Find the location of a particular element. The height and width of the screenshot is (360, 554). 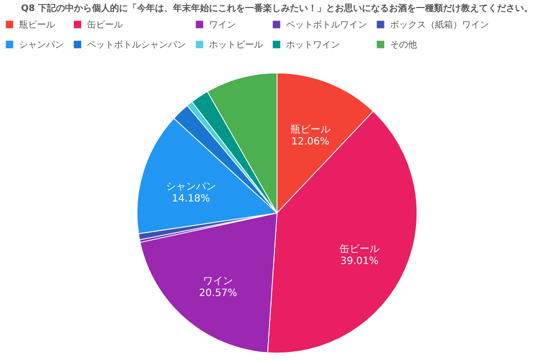

legend-label: ボックス（紙箱）ワイン is located at coordinates (439, 25).